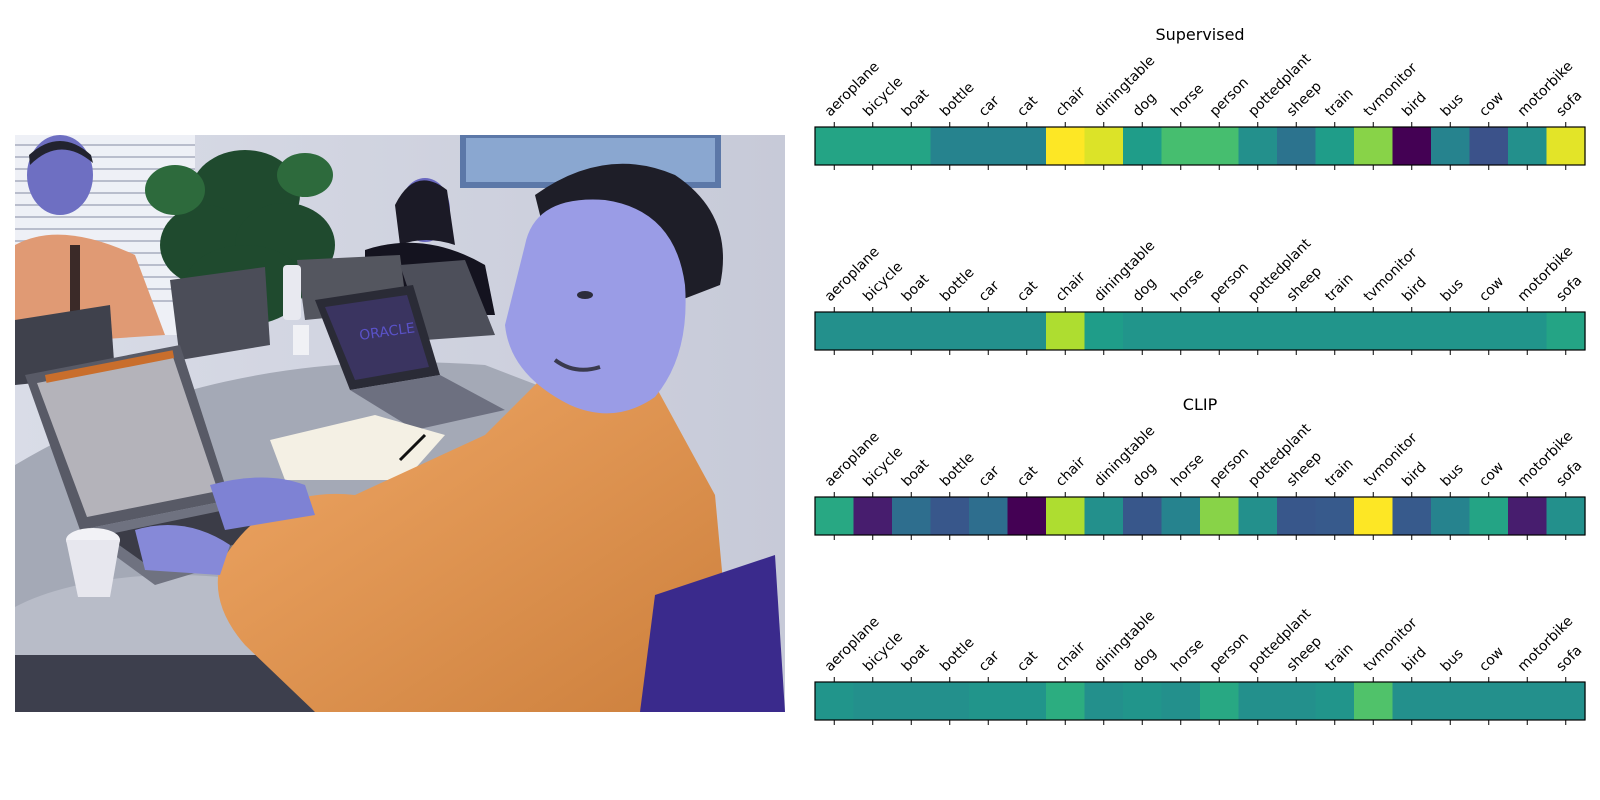 This screenshot has width=1600, height=800. What do you see at coordinates (835, 701) in the screenshot?
I see `heatmap-cell-aeroplane` at bounding box center [835, 701].